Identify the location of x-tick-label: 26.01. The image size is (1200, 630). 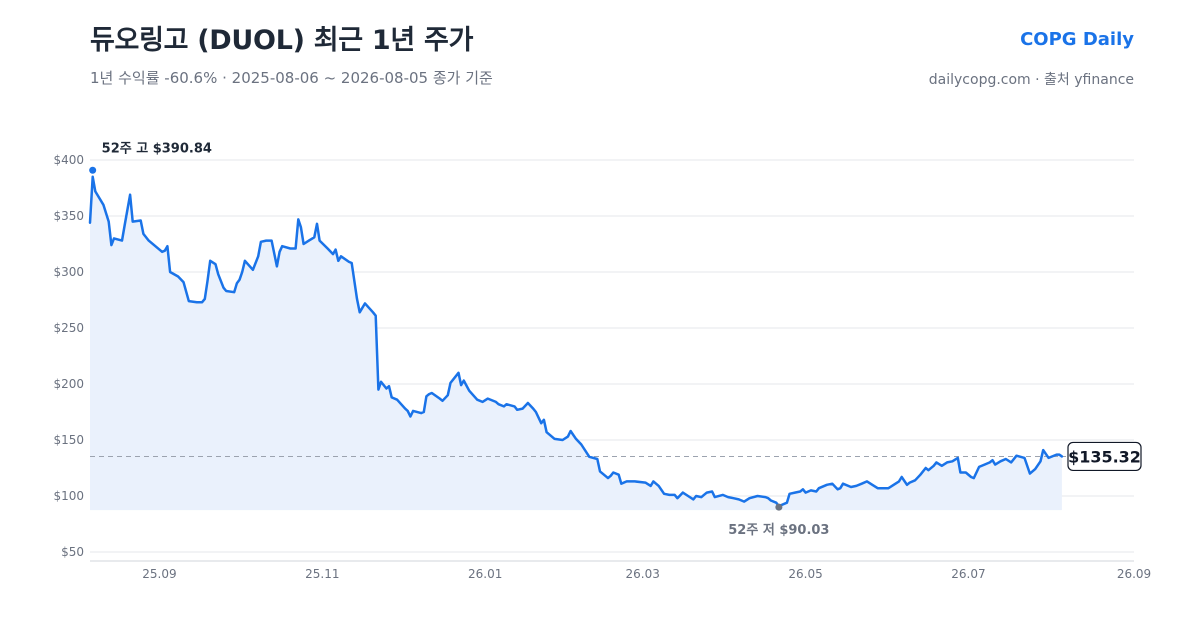
(485, 574).